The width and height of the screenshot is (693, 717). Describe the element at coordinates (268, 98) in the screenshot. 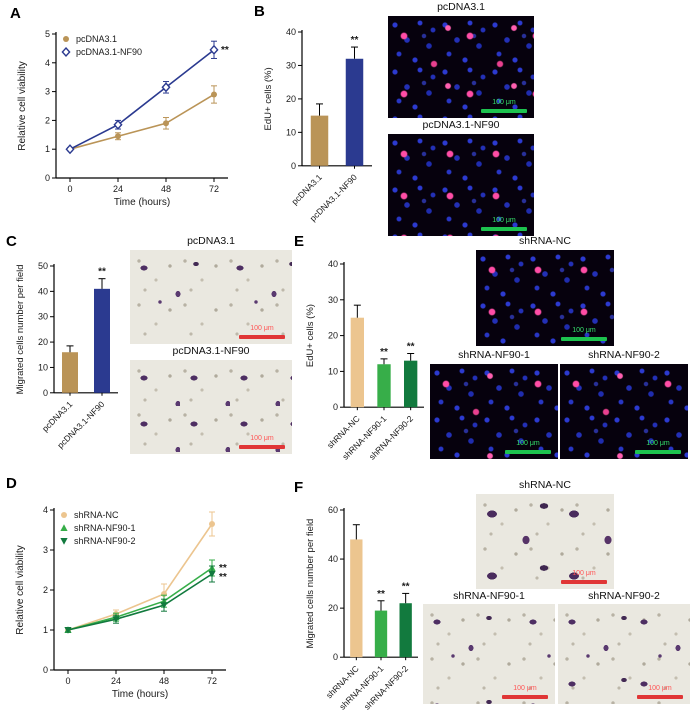

I see `svg-text: EdU+ cells (%)` at that location.